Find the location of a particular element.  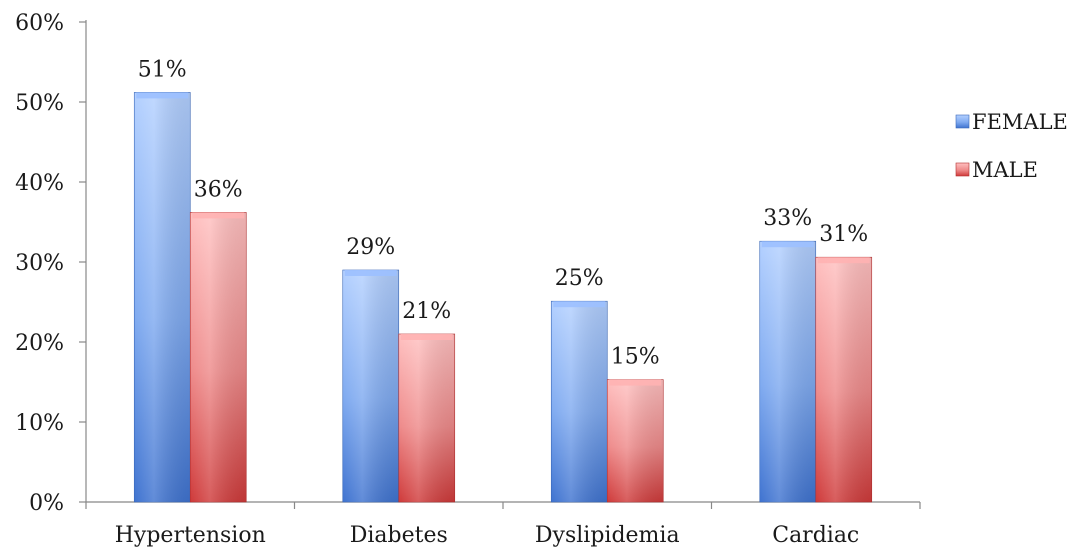

bar-male-dyslipidemia is located at coordinates (635, 441).